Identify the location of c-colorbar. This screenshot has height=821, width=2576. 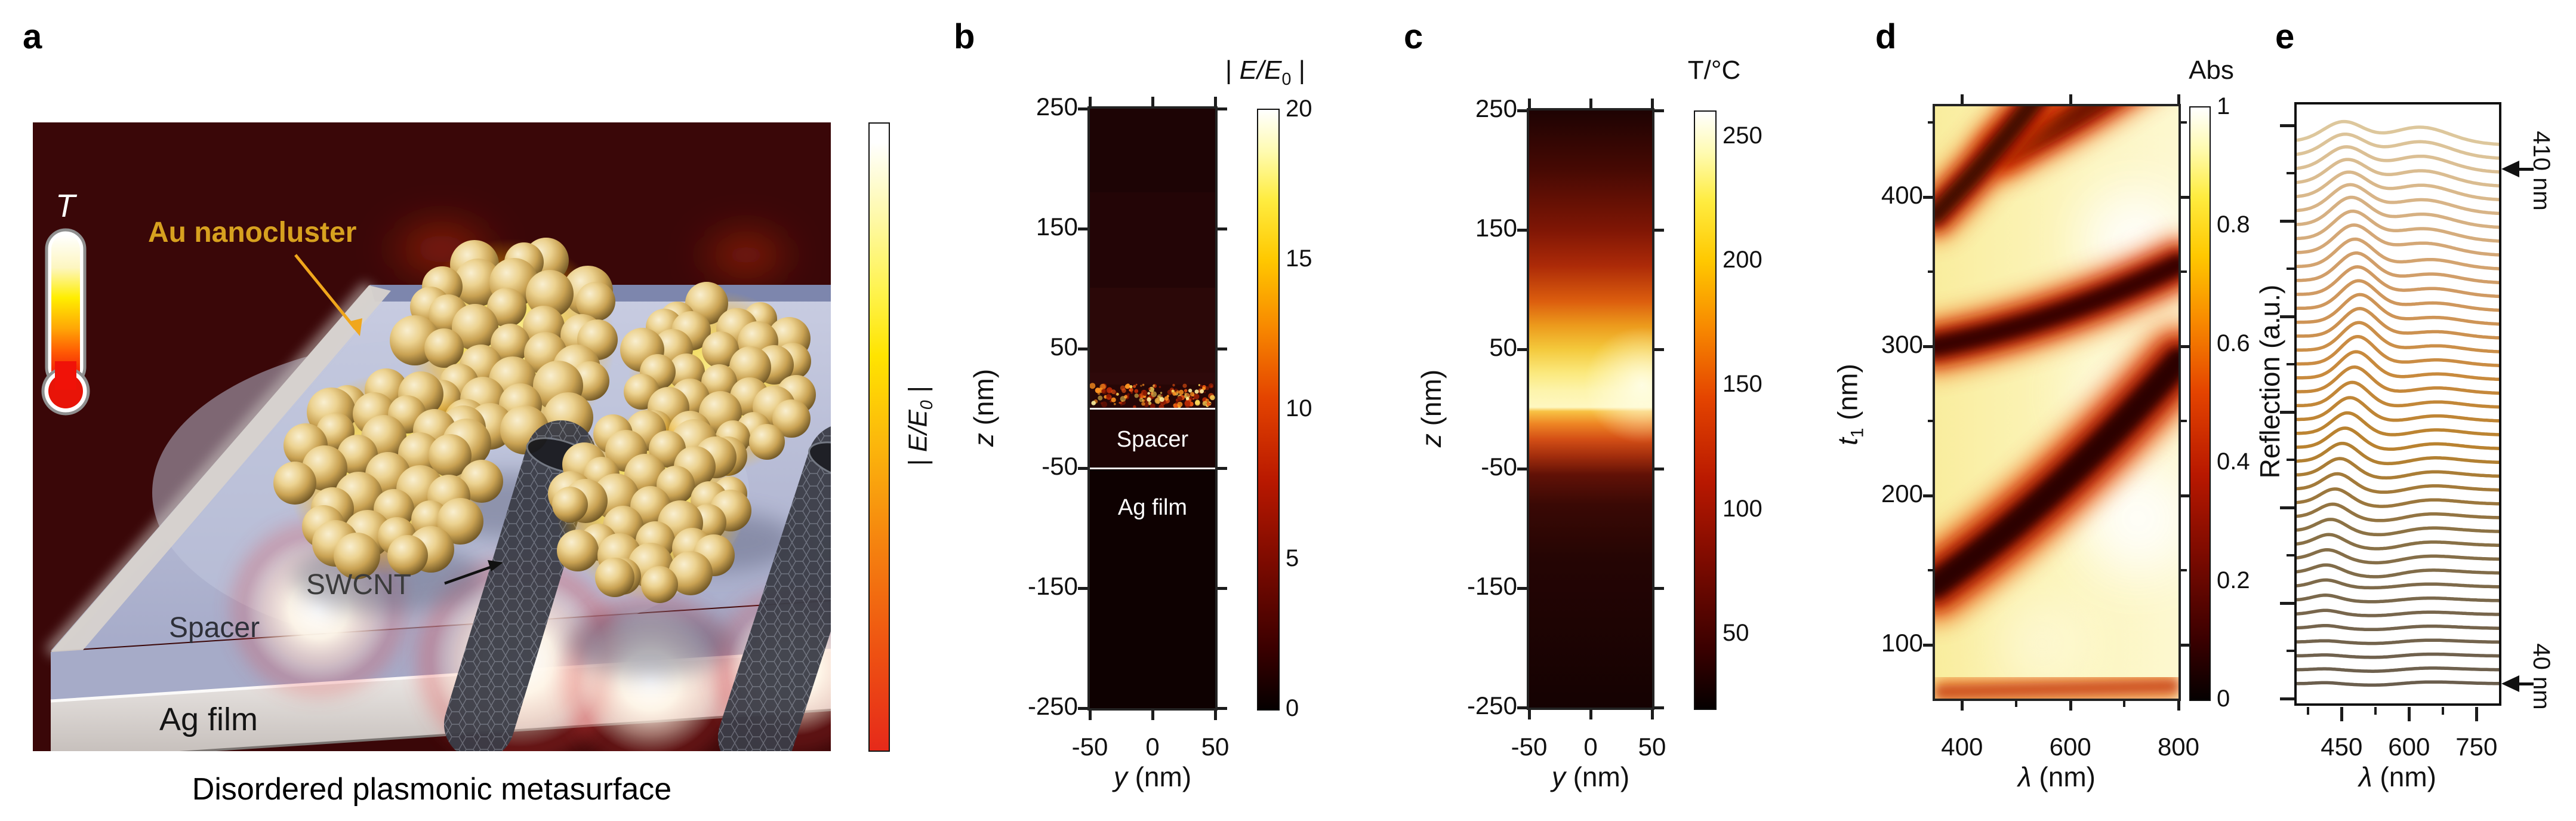
(1705, 410).